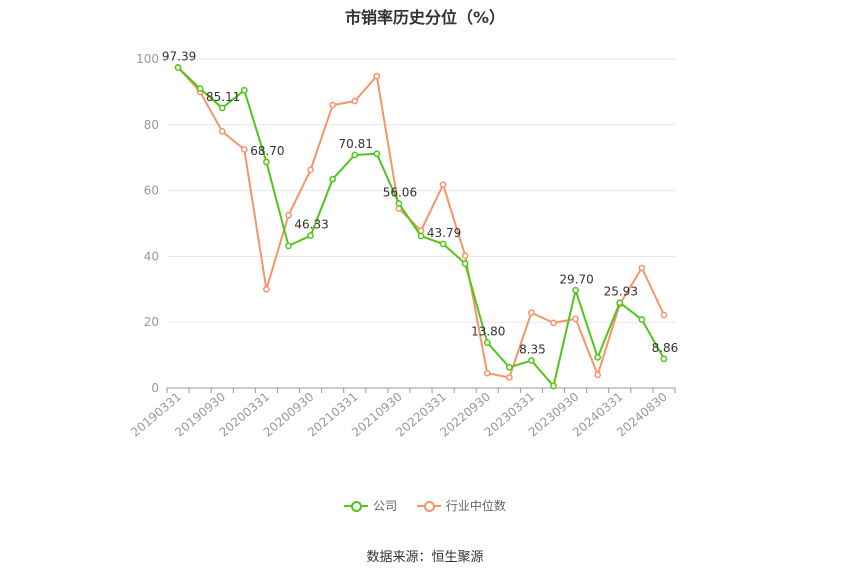  What do you see at coordinates (532, 350) in the screenshot?
I see `data-label: 8.35` at bounding box center [532, 350].